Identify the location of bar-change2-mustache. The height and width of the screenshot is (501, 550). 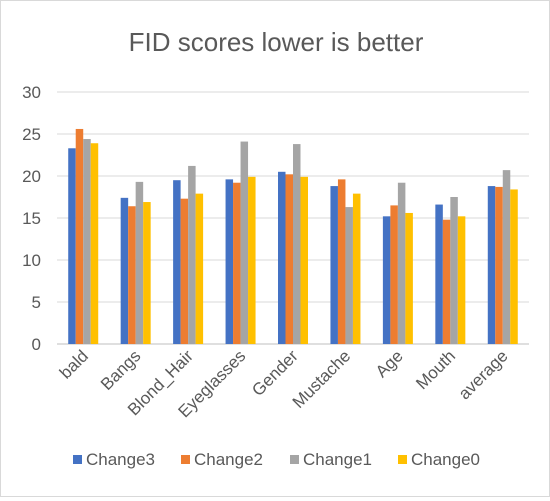
(341, 261).